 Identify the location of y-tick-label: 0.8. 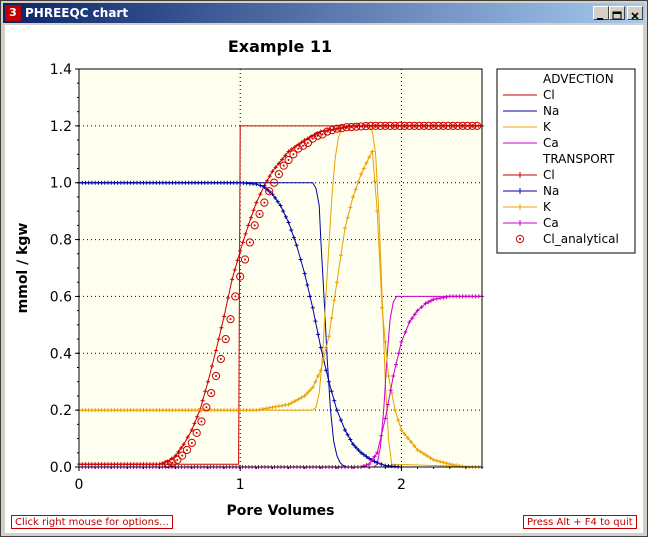
(61, 241).